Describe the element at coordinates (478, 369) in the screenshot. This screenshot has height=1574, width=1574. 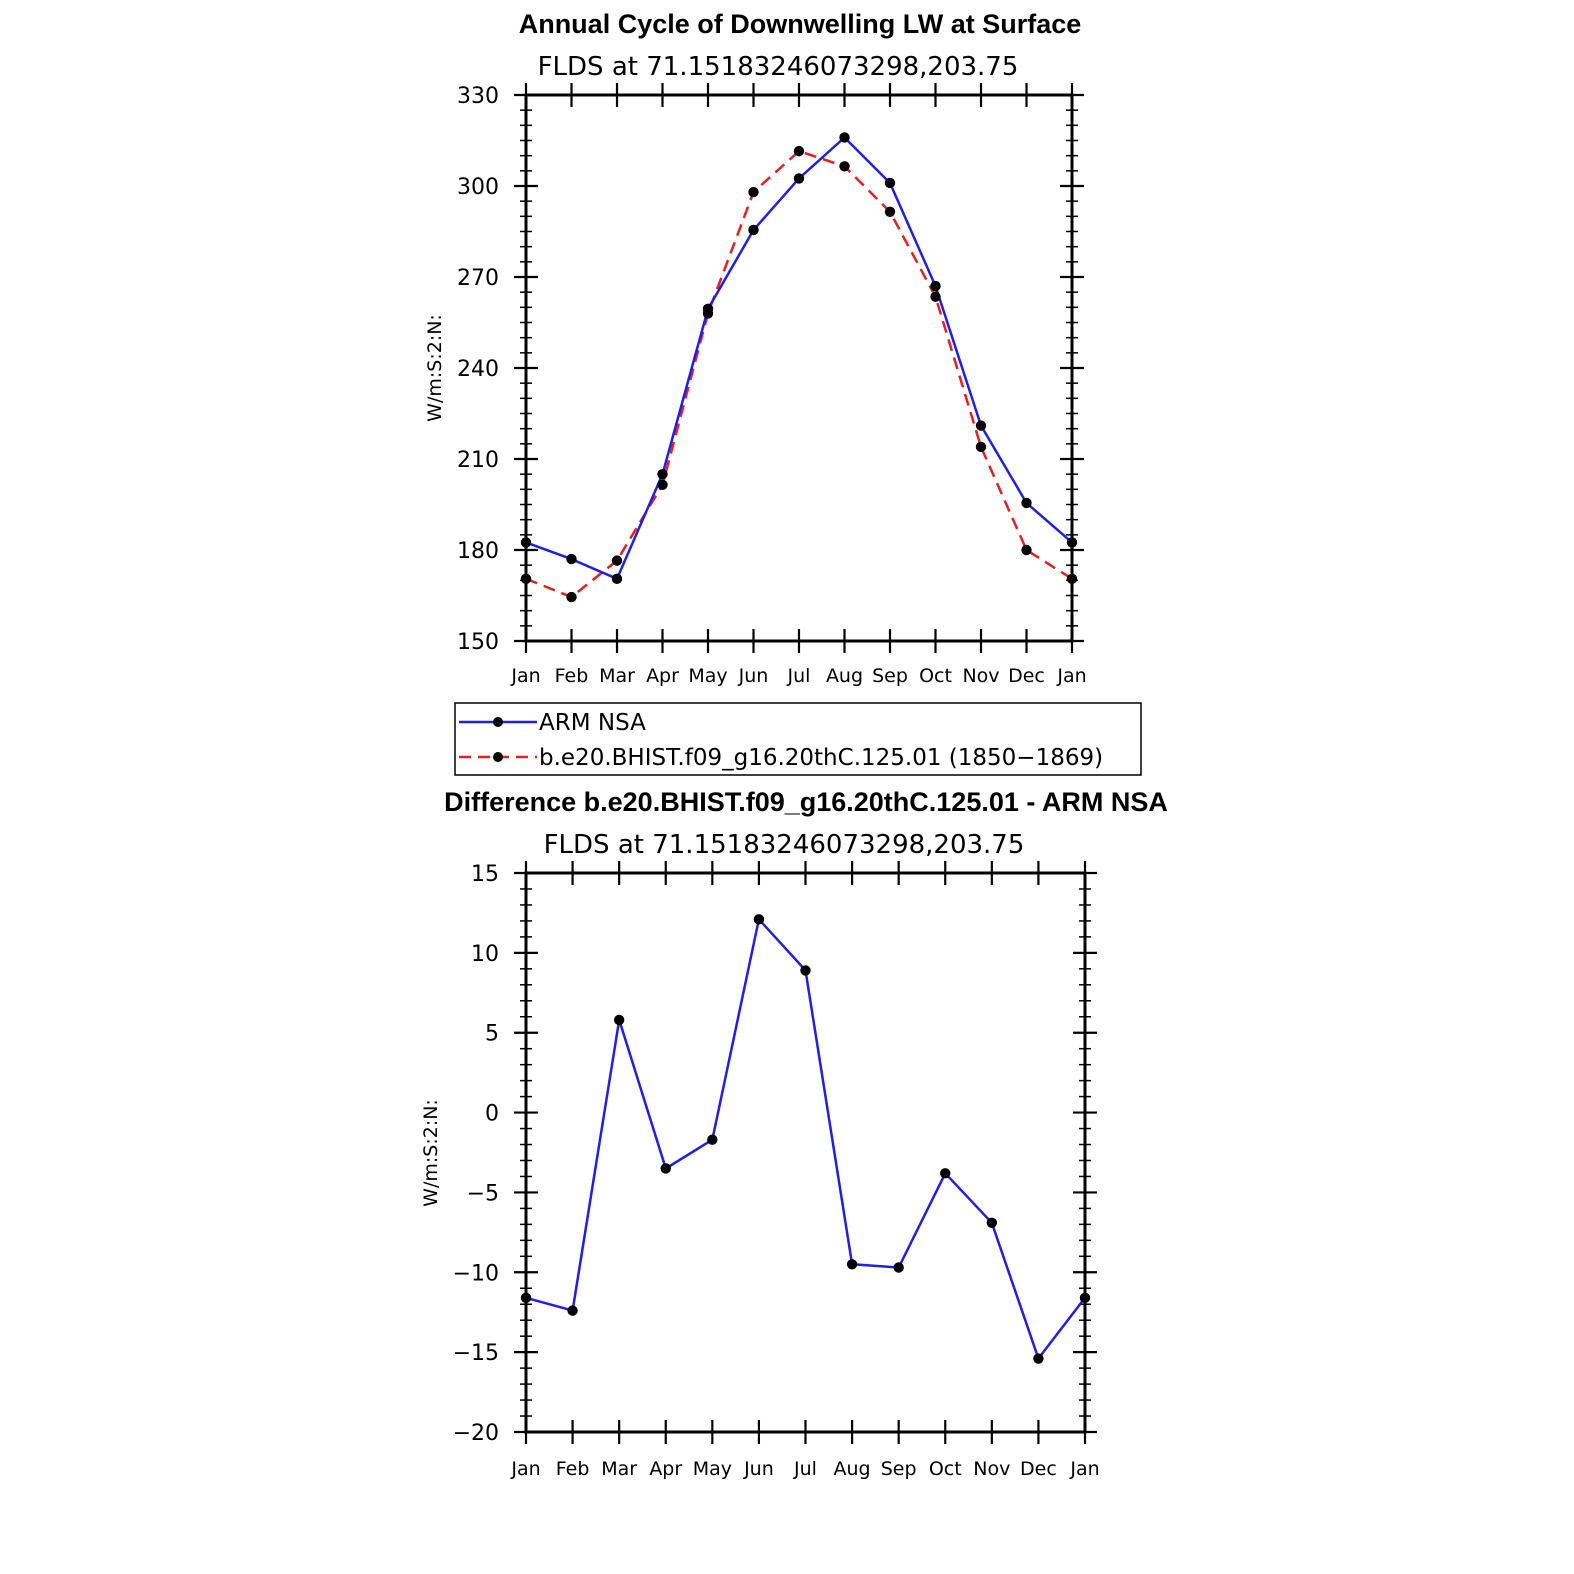
I see `top-chart-y-tick-label: 240` at that location.